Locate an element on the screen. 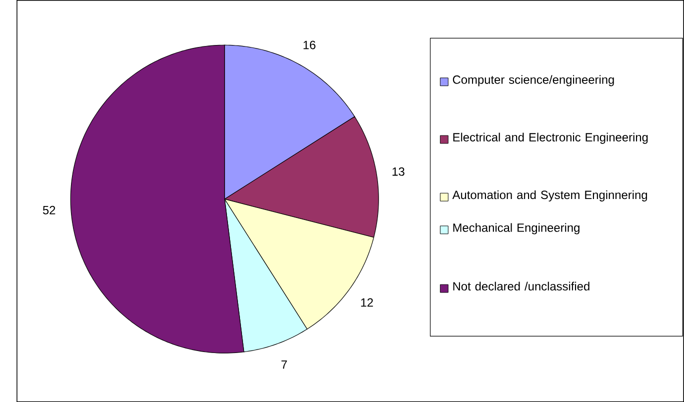  legend-label: Not declared /unclassified is located at coordinates (521, 286).